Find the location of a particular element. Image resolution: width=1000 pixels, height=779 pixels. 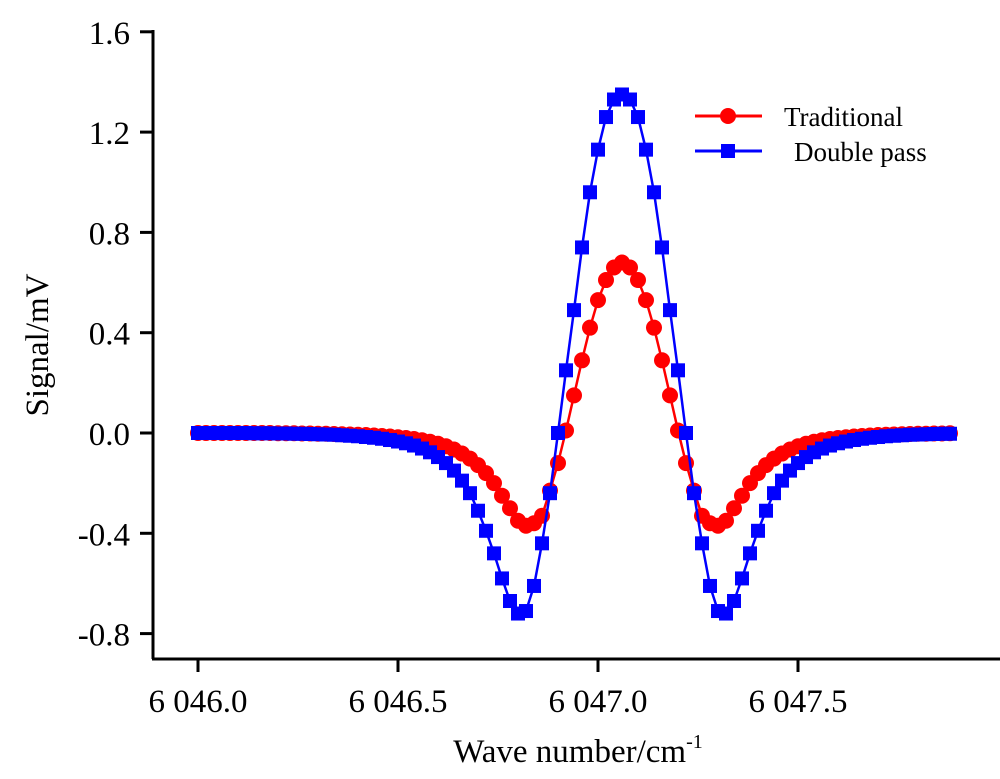

legend-label-double-pass: Double pass is located at coordinates (860, 152).